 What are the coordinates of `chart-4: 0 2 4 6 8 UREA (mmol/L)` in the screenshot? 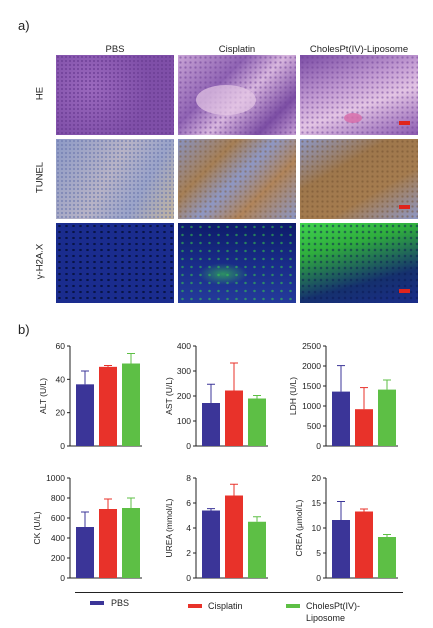 It's located at (216, 528).